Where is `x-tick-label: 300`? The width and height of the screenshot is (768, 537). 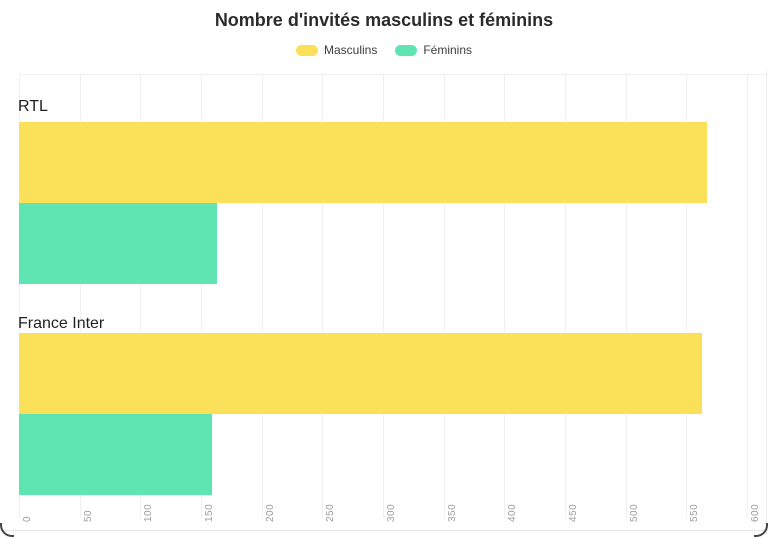 x-tick-label: 300 is located at coordinates (391, 512).